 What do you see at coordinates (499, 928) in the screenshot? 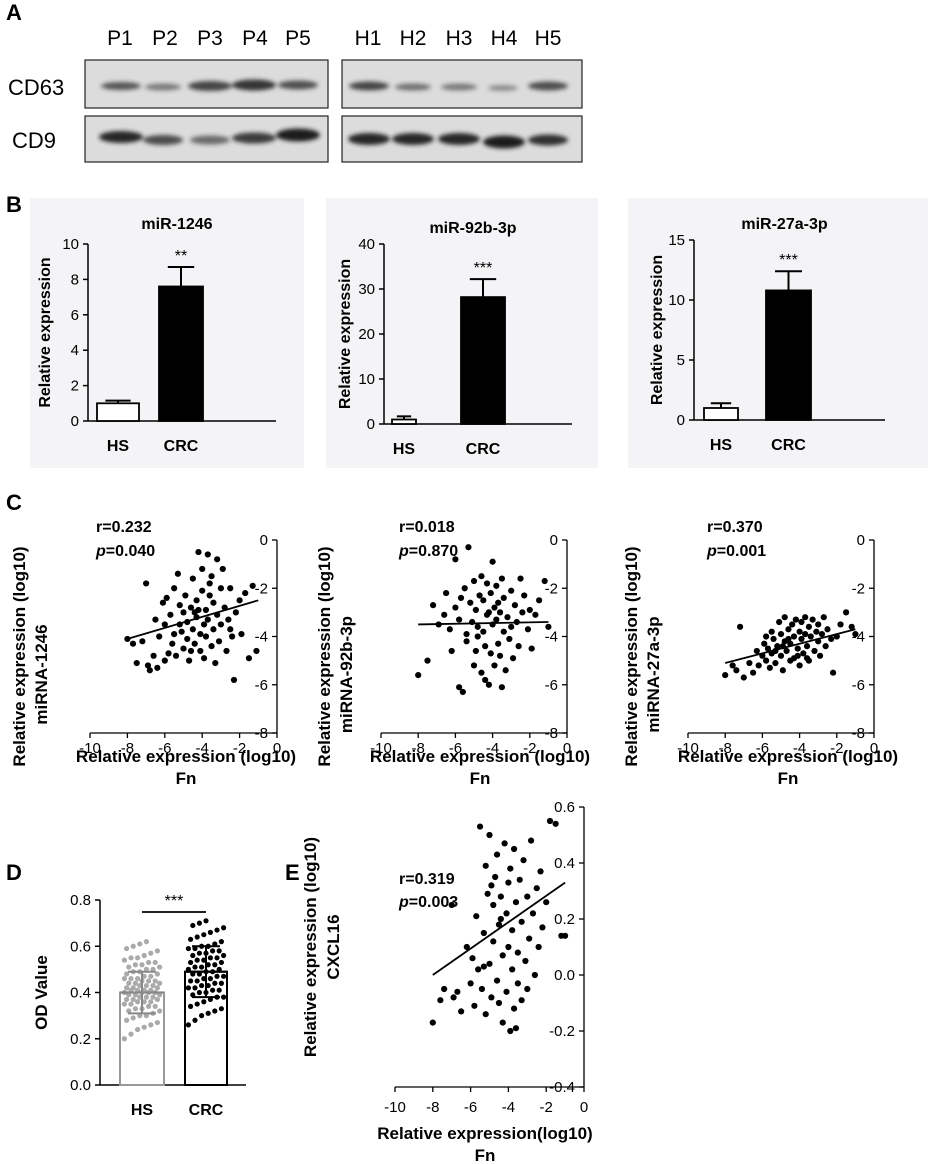
I see `regression-line` at bounding box center [499, 928].